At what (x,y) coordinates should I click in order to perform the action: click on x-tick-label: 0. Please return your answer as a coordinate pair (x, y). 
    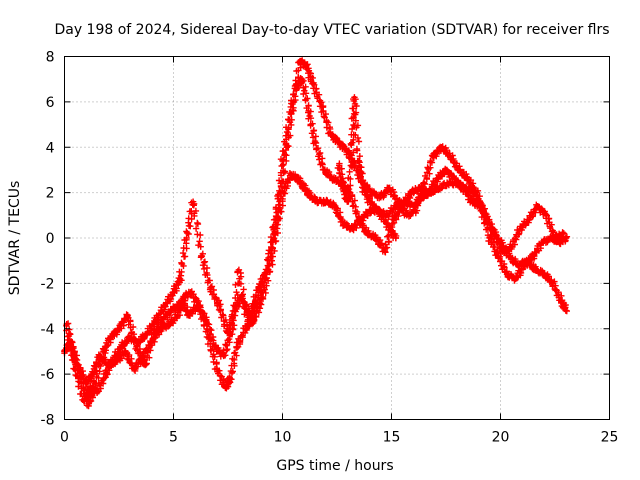
    Looking at the image, I should click on (64, 438).